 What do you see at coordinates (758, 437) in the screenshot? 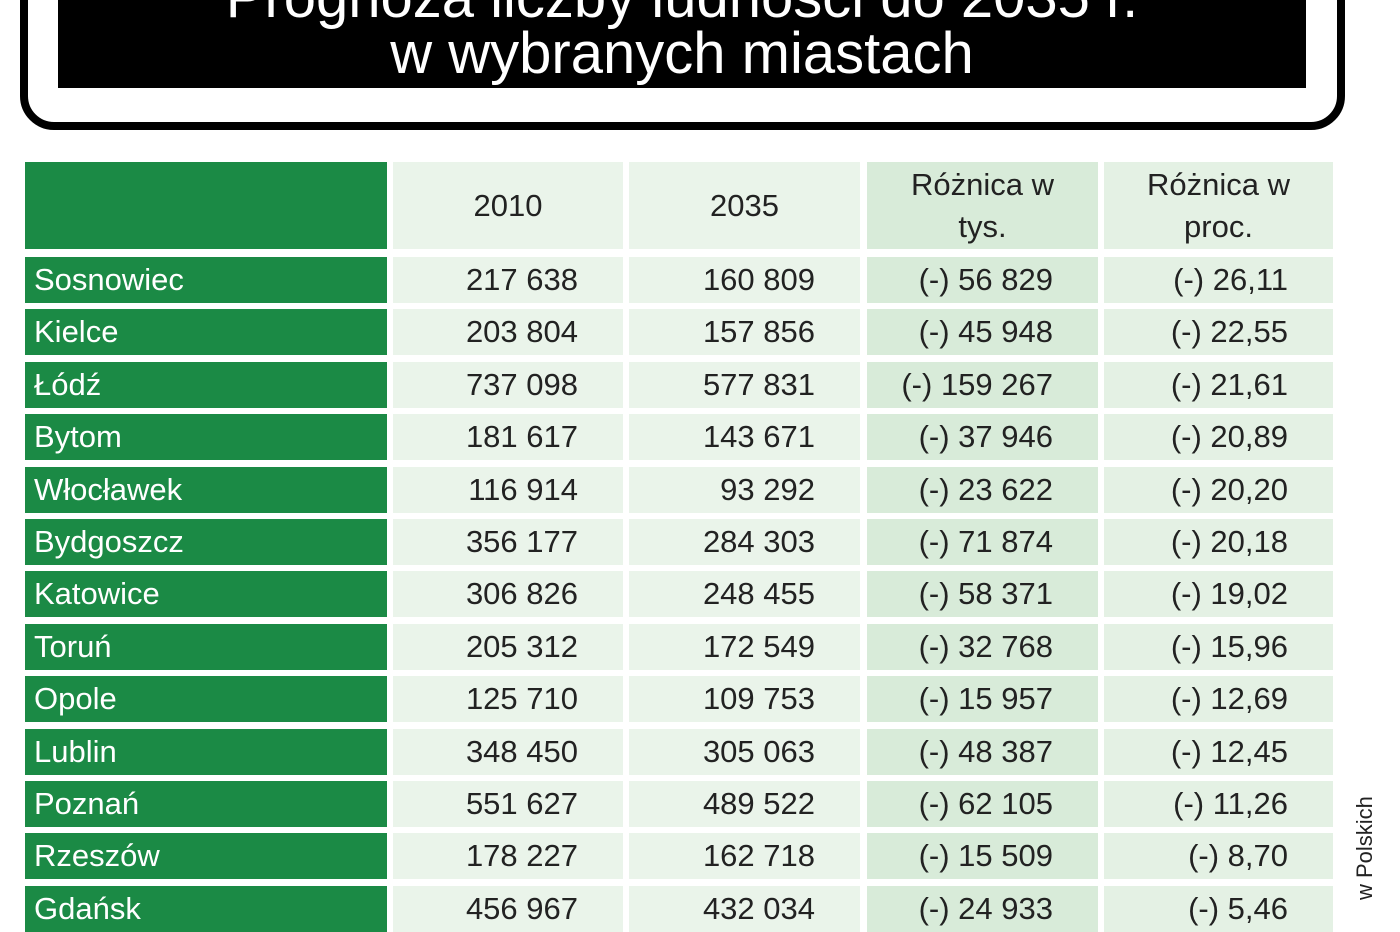
I see `cell-text: 143 671` at bounding box center [758, 437].